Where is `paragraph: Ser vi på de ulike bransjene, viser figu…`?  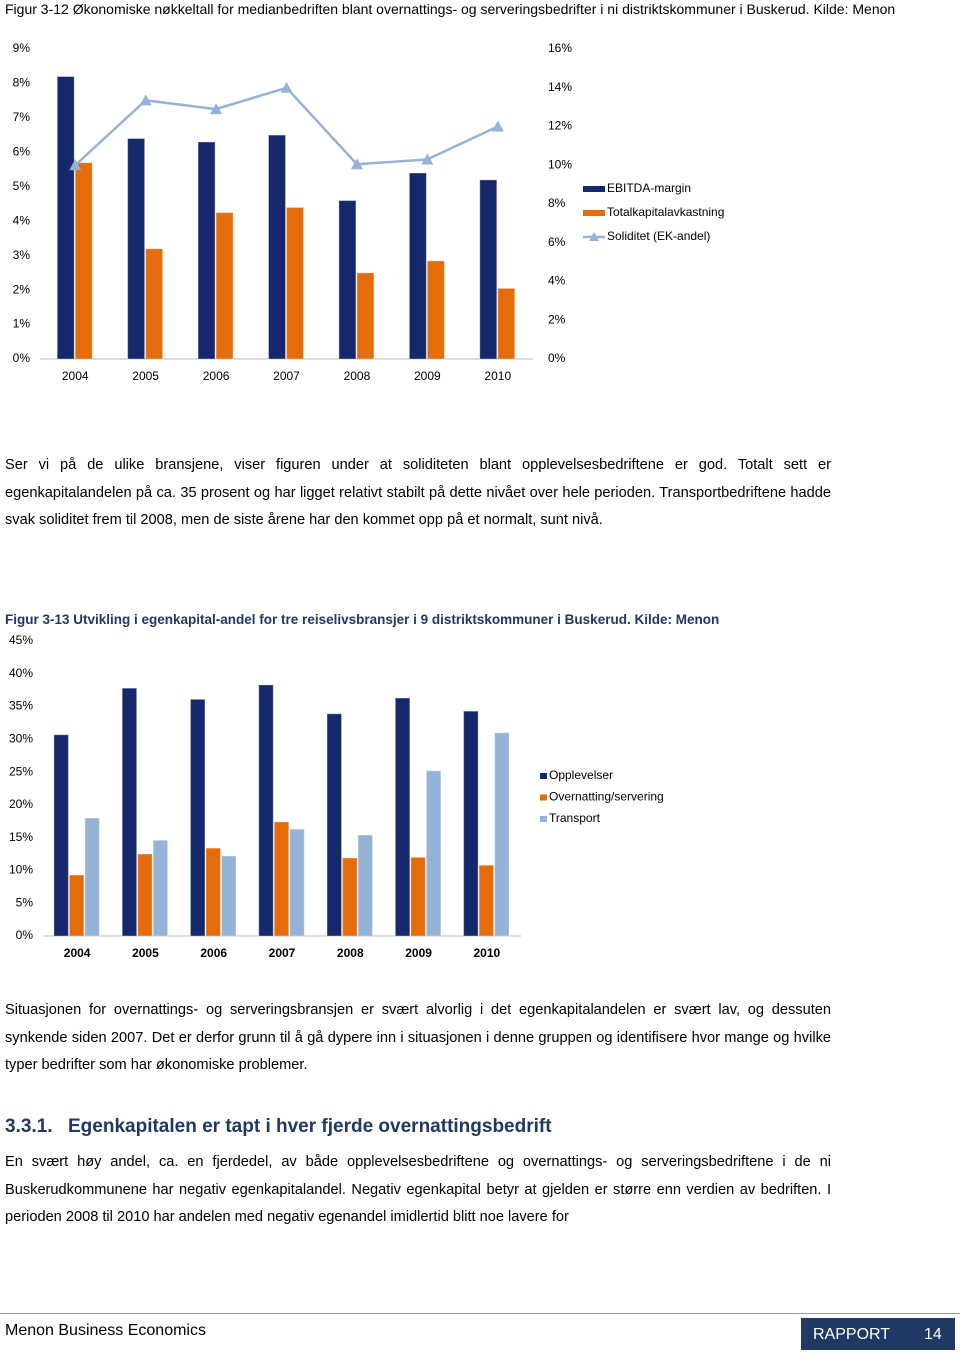 paragraph: Ser vi på de ulike bransjene, viser figu… is located at coordinates (418, 492).